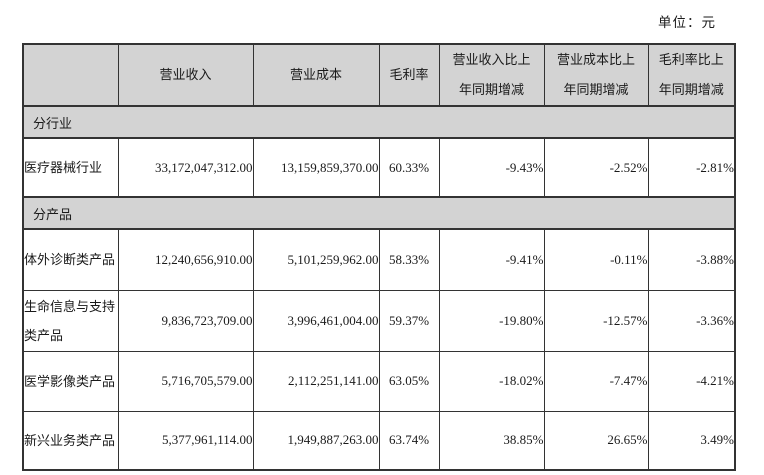 The height and width of the screenshot is (475, 764). Describe the element at coordinates (70, 167) in the screenshot. I see `row-label: 医疗器械行业` at that location.